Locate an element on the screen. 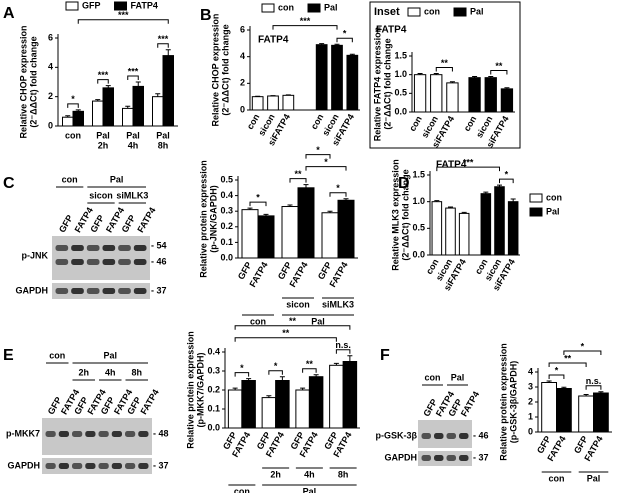 The image size is (623, 493). y-tick-label: 0.1 is located at coordinates (226, 242).